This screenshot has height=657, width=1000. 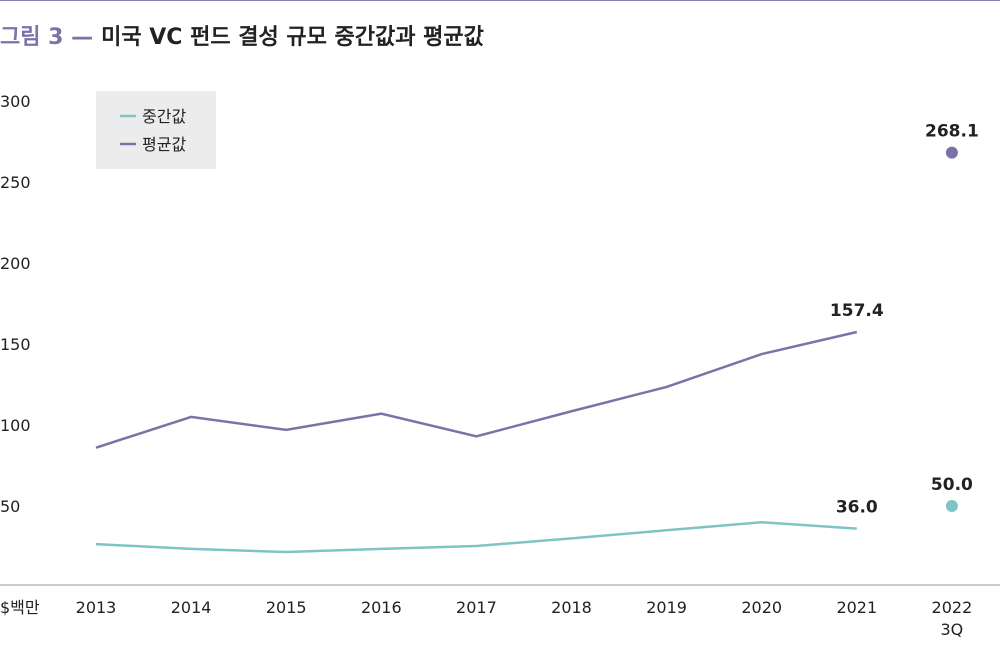 I want to click on x-tick-label: 2015, so click(x=286, y=607).